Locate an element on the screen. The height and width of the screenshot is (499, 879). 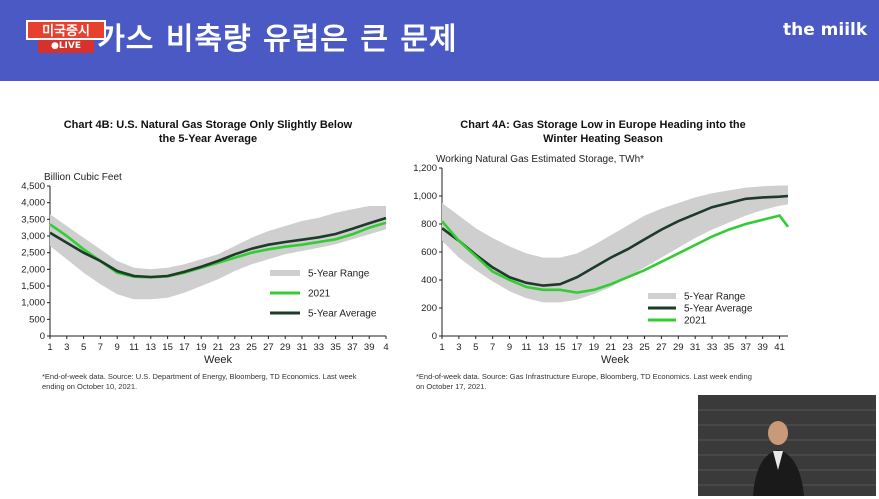
y-tick-label: 3,500 is located at coordinates (33, 219).